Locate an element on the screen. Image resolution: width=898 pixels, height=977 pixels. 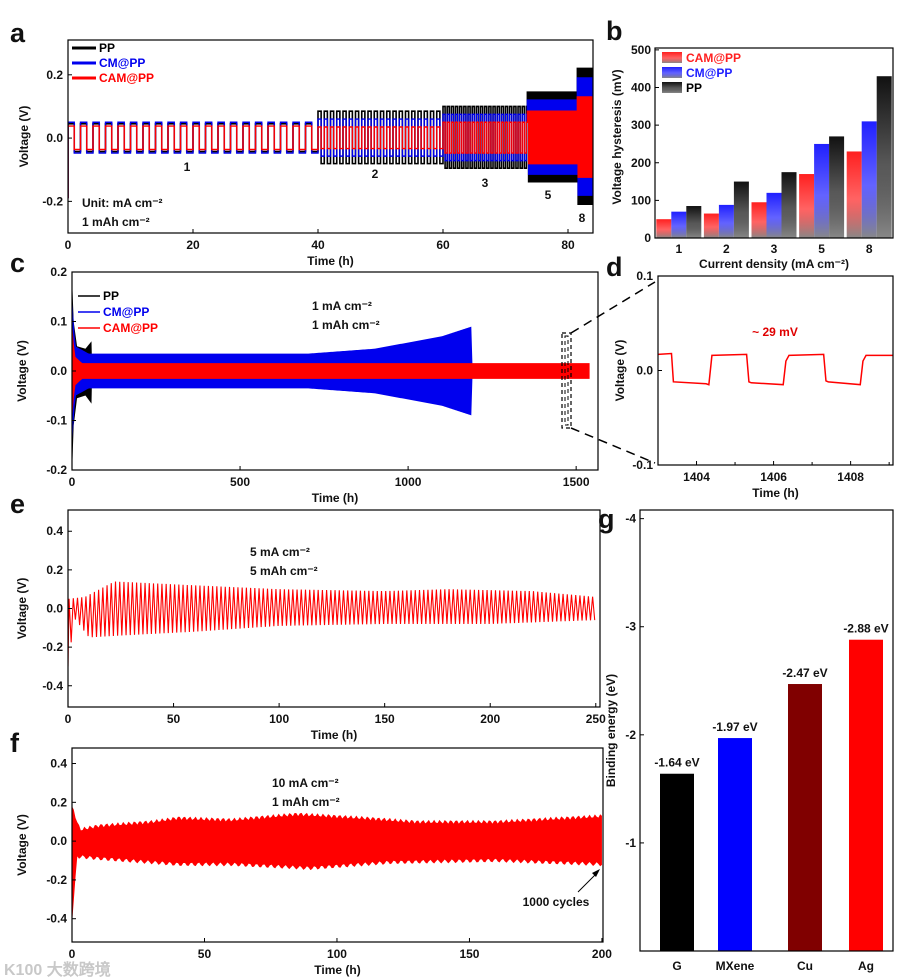
rate-label: 8 is located at coordinates (582, 218).